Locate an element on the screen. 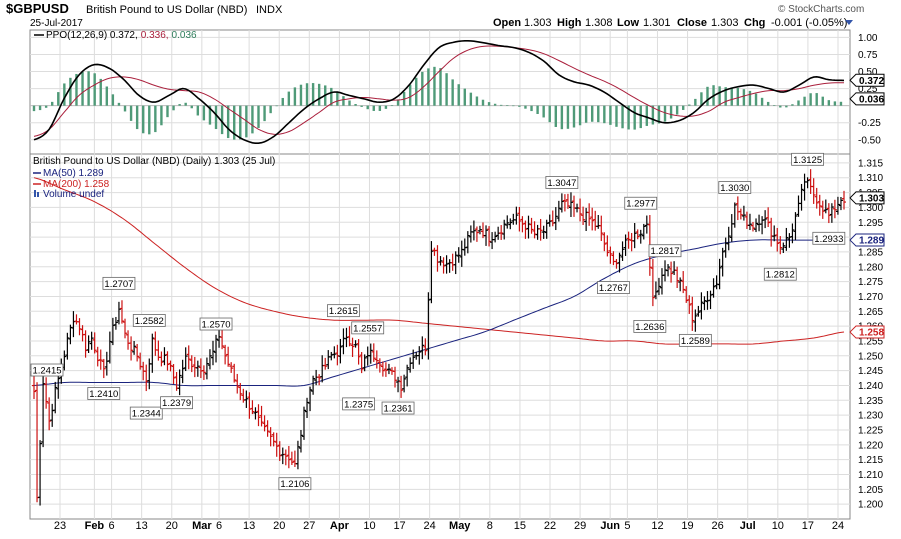  x-tick-label: 26 is located at coordinates (718, 526).